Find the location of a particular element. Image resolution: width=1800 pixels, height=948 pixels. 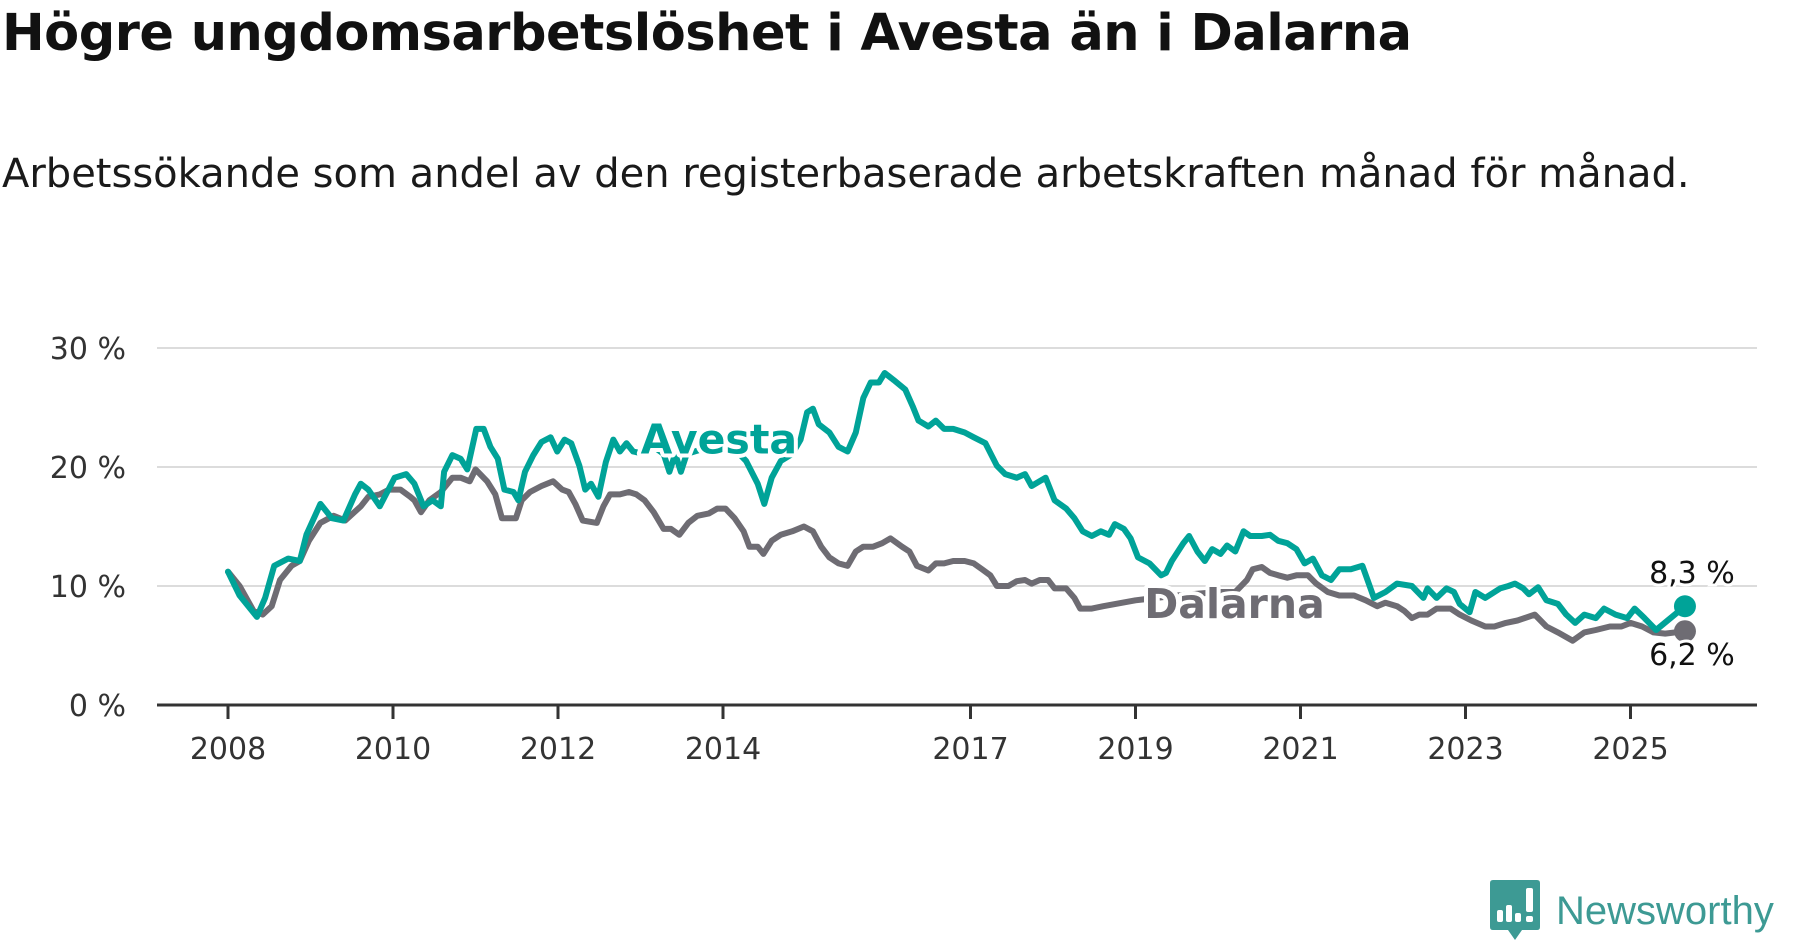

x-tick-label: 2017 is located at coordinates (970, 749).